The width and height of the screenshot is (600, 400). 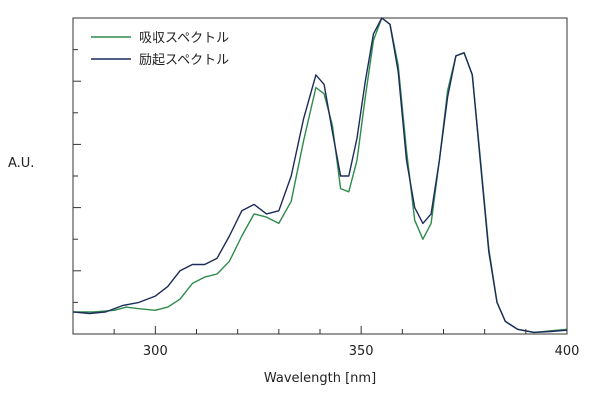 I want to click on legend-label-2: 励起スペクトル, so click(x=184, y=60).